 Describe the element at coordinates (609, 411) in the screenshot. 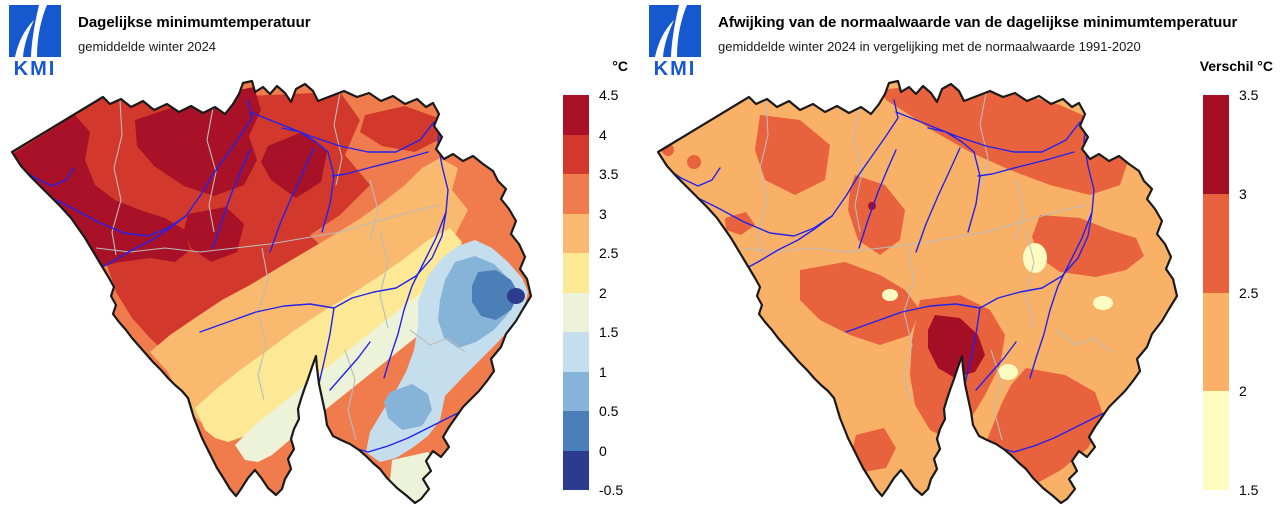

I see `legend-tick-label: 0.5` at that location.